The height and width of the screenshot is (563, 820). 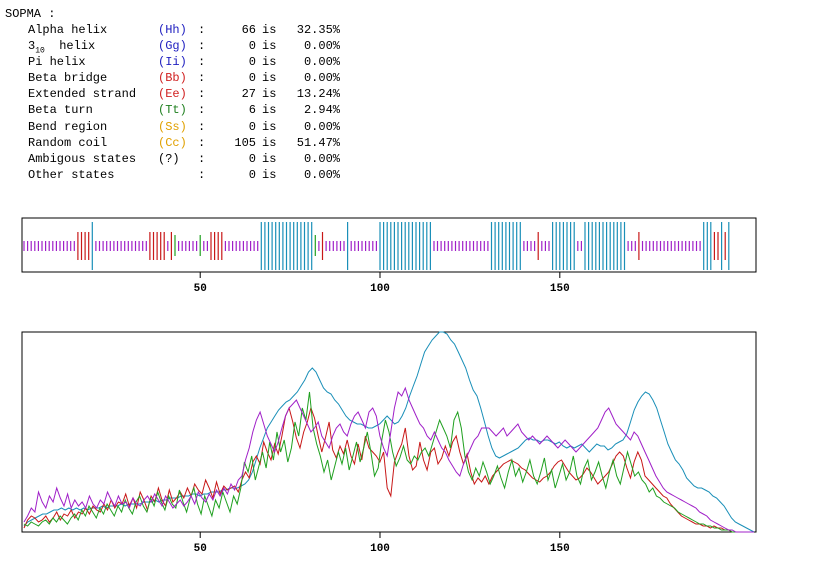 What do you see at coordinates (40, 51) in the screenshot?
I see `state-name-subscript: 10` at bounding box center [40, 51].